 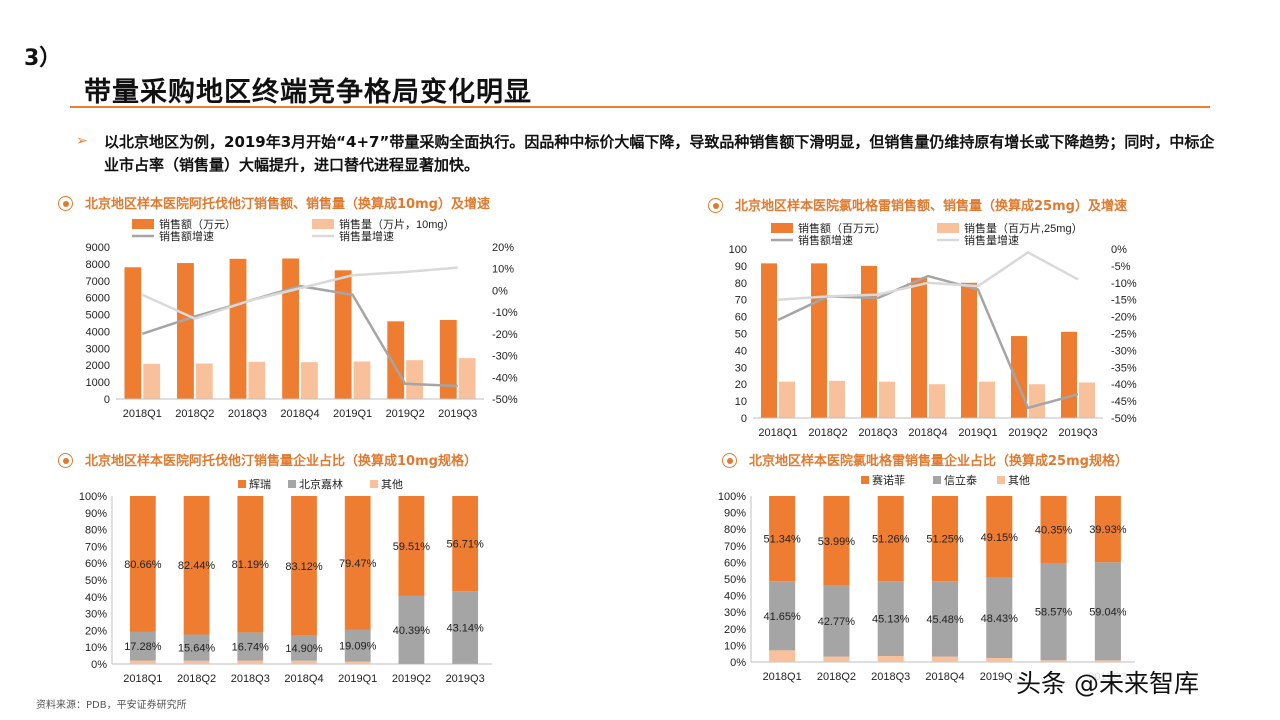 What do you see at coordinates (303, 679) in the screenshot?
I see `x-tick-label: 2018Q4` at bounding box center [303, 679].